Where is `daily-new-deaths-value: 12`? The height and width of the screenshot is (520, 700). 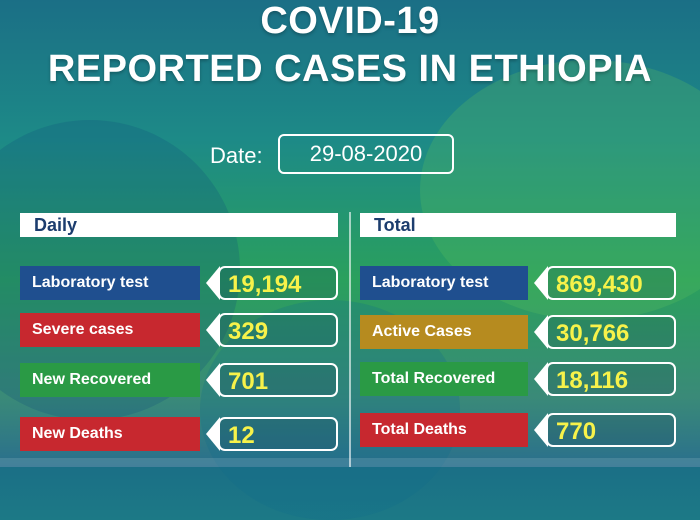 daily-new-deaths-value: 12 is located at coordinates (278, 434).